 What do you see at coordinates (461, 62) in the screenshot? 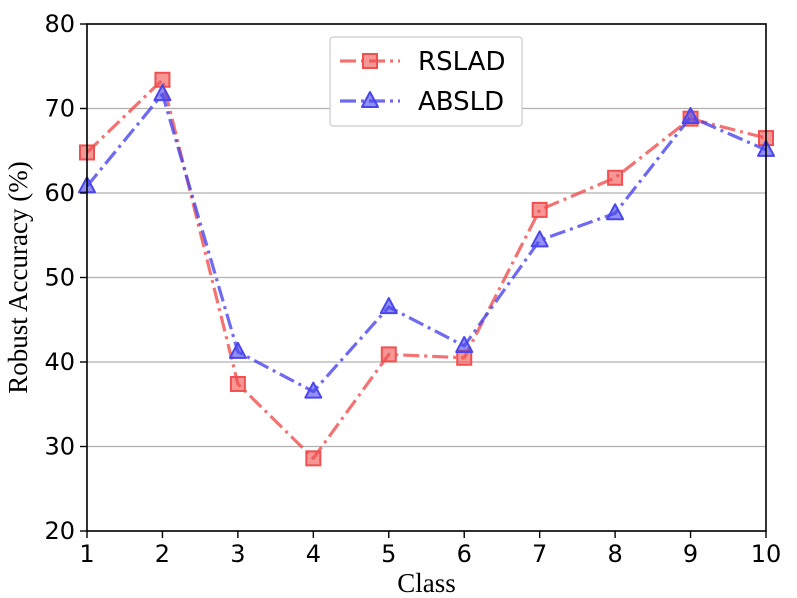
I see `legend-label-rslad: RSLAD` at bounding box center [461, 62].